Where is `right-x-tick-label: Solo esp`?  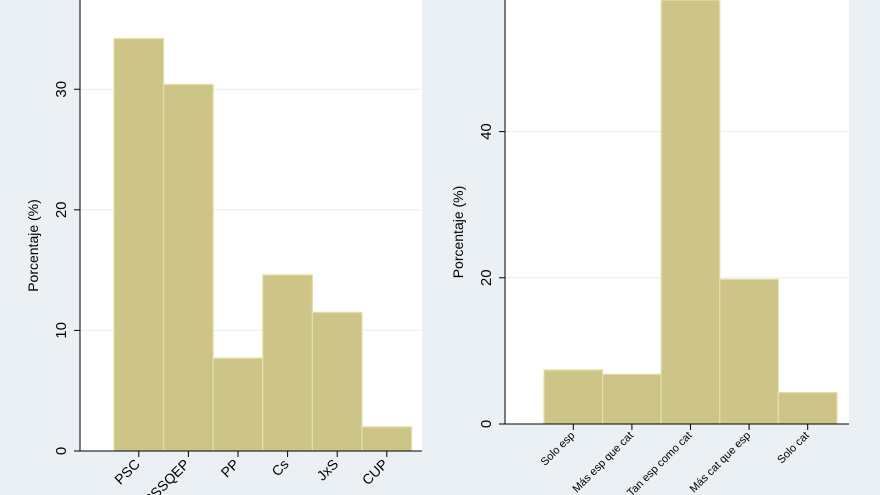
right-x-tick-label: Solo esp is located at coordinates (558, 449).